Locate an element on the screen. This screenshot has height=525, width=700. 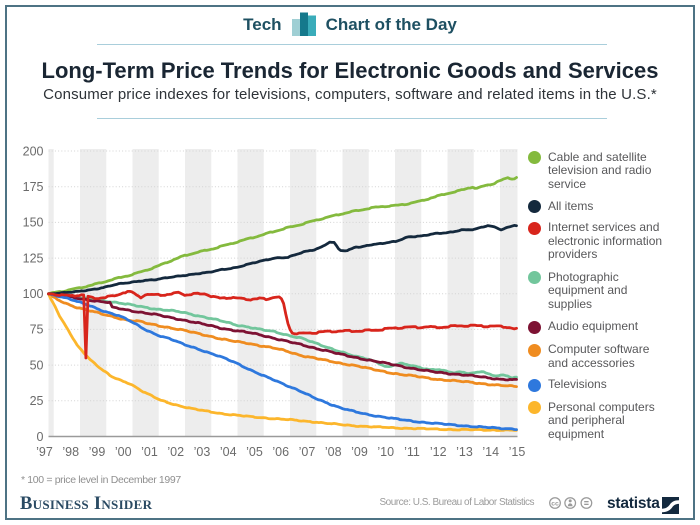
svg-text: 50 is located at coordinates (37, 365).